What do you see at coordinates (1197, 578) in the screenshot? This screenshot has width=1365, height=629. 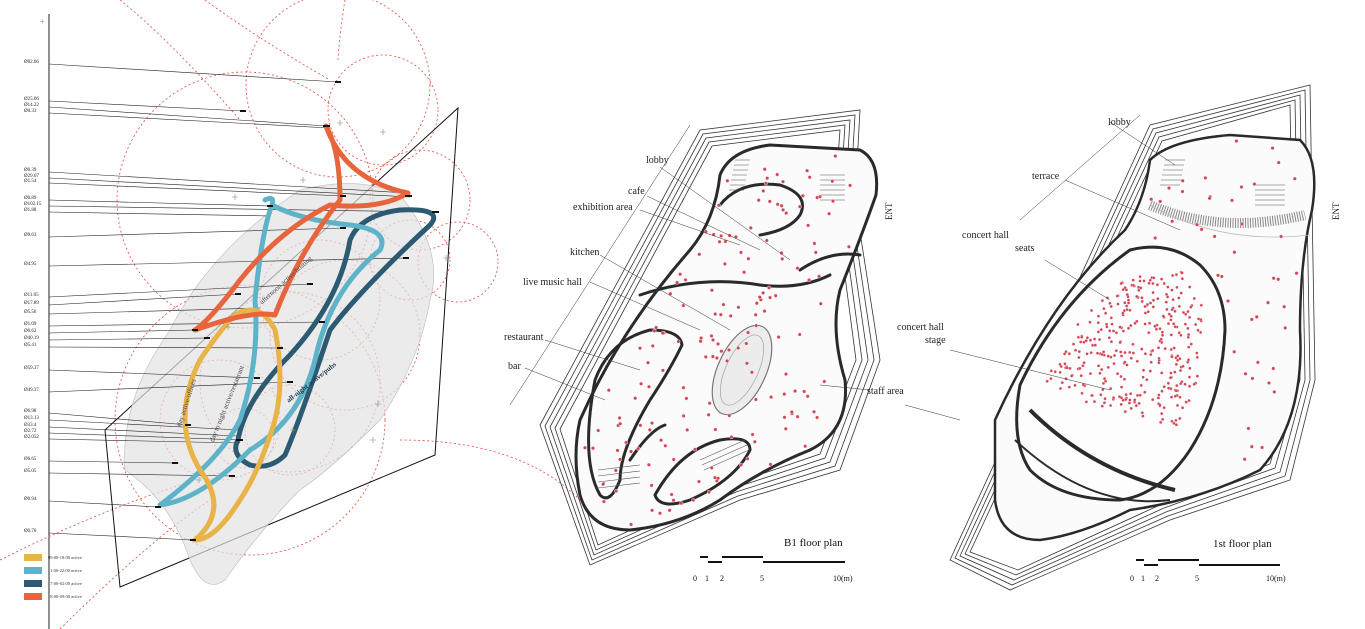 I see `scale-label: 5` at bounding box center [1197, 578].